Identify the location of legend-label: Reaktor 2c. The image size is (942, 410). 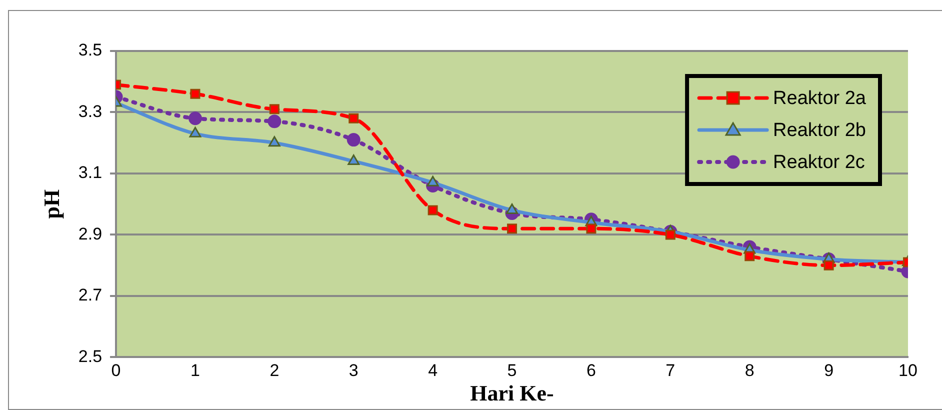
(819, 163).